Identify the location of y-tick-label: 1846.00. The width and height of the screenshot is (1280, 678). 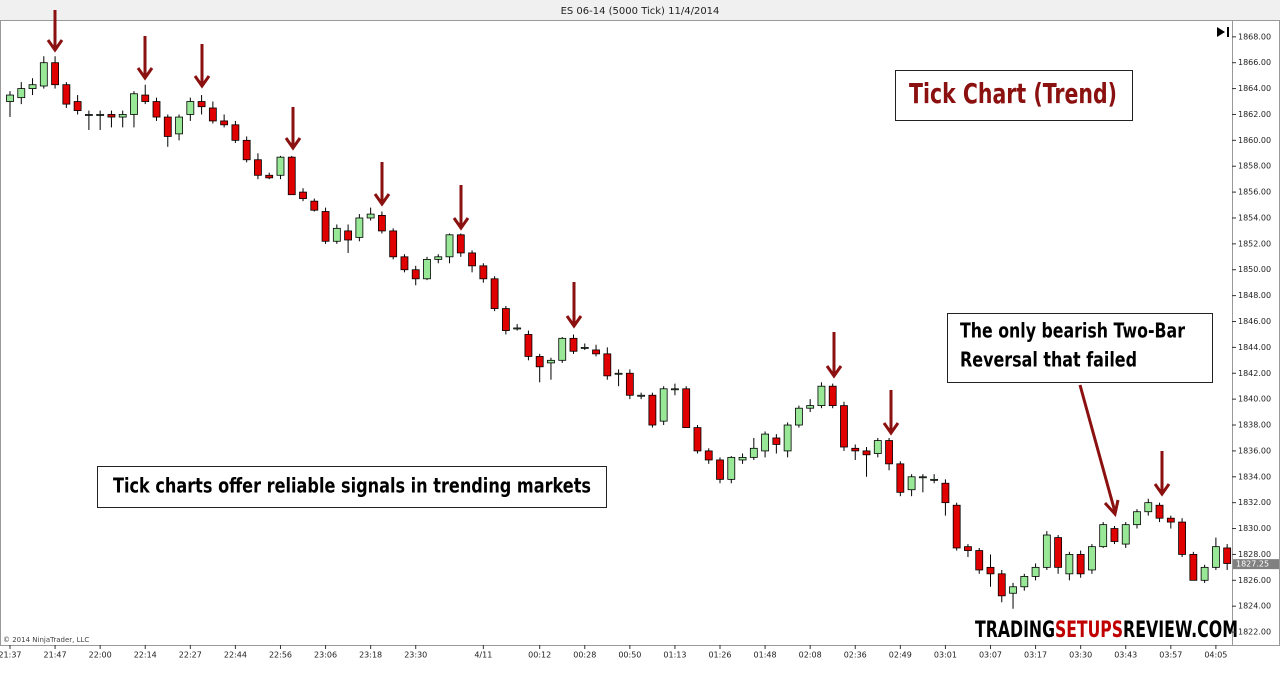
(1254, 321).